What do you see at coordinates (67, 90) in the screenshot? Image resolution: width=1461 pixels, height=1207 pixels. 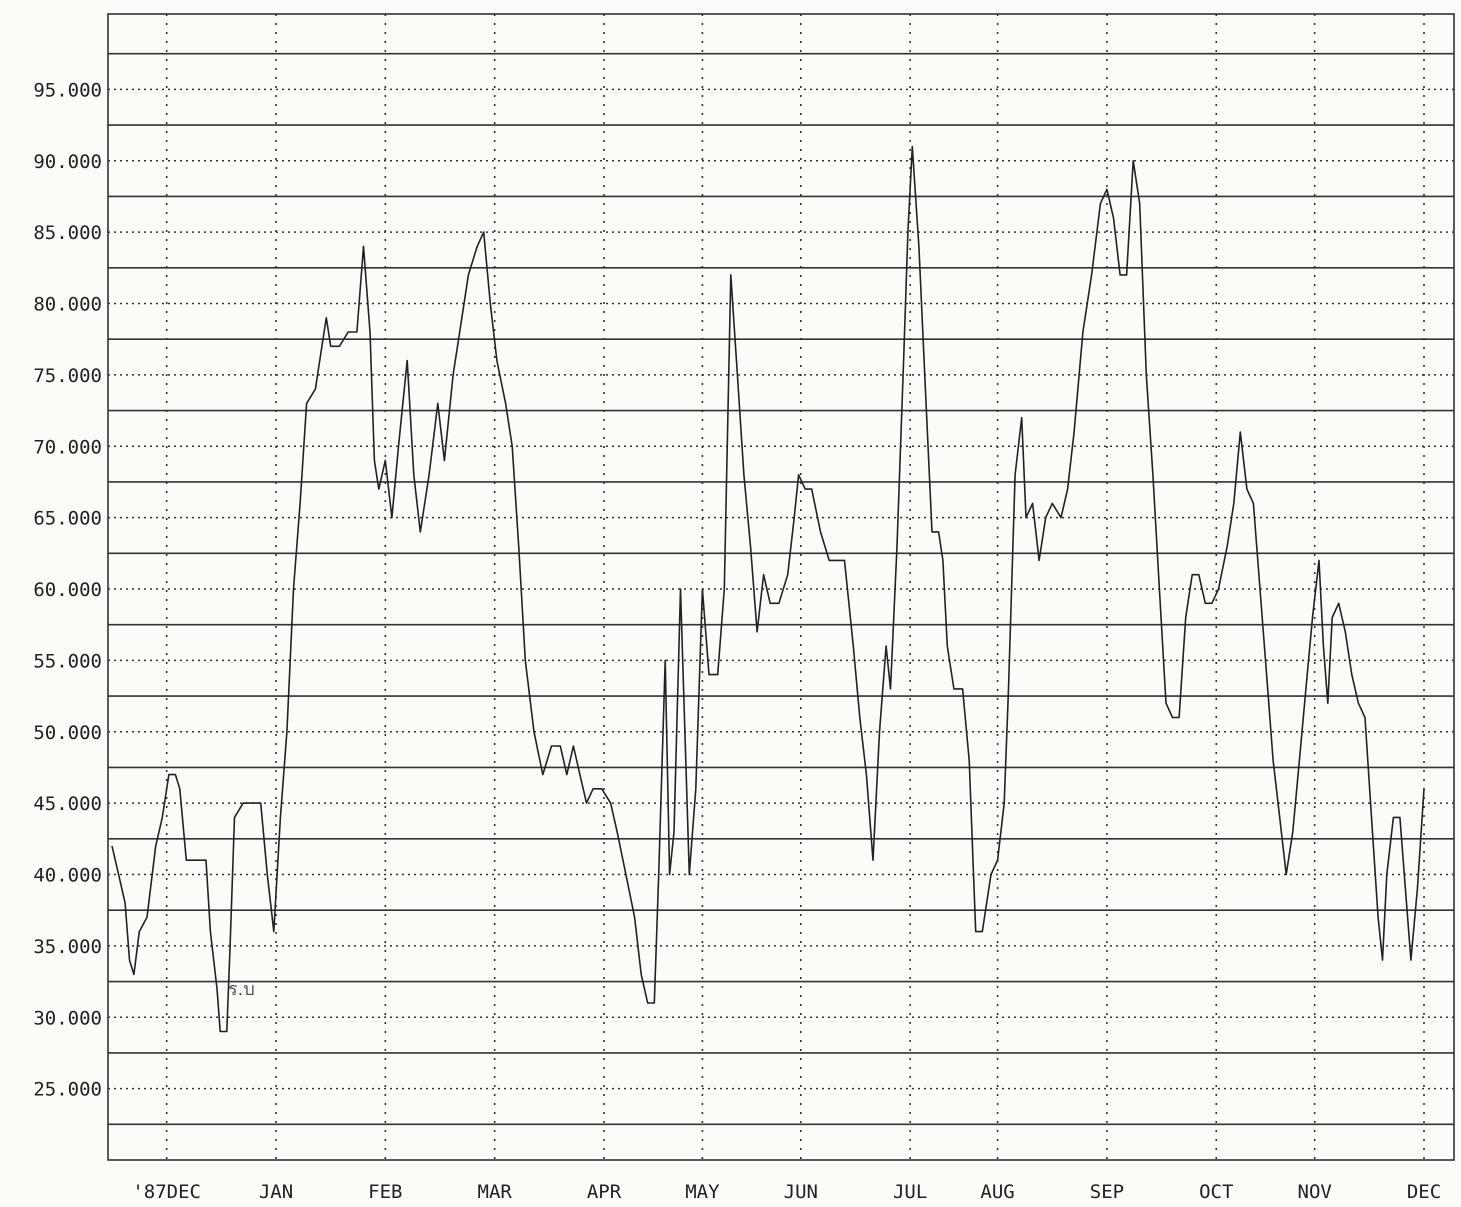 I see `y-tick-label: 95.000` at bounding box center [67, 90].